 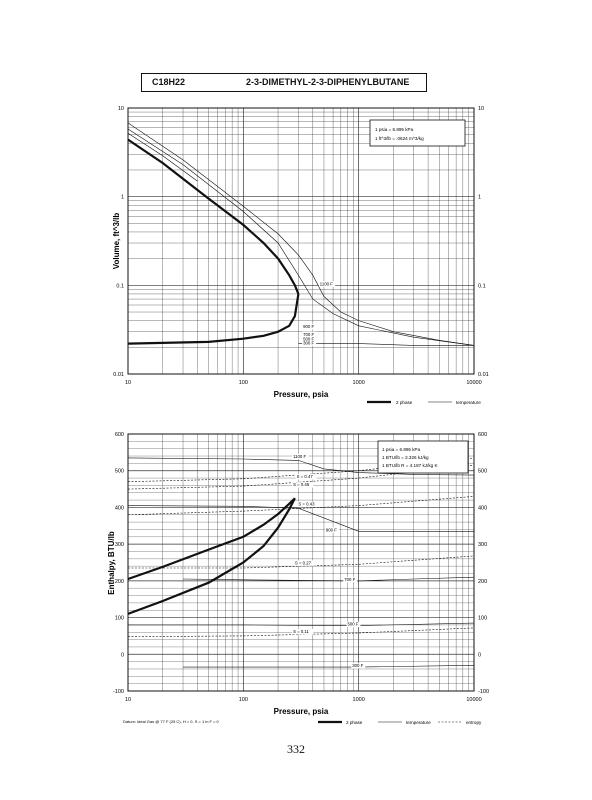 What do you see at coordinates (119, 472) in the screenshot?
I see `y-tick-label-left: 500` at bounding box center [119, 472].